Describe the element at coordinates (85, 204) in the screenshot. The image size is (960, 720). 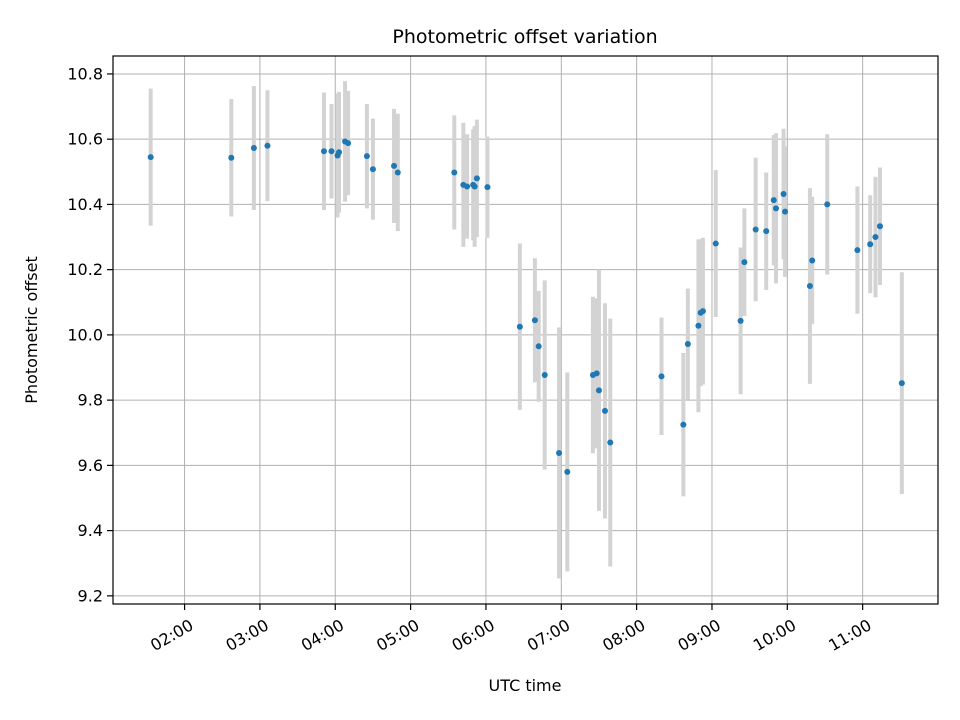
I see `y-tick-label: 10.4` at that location.